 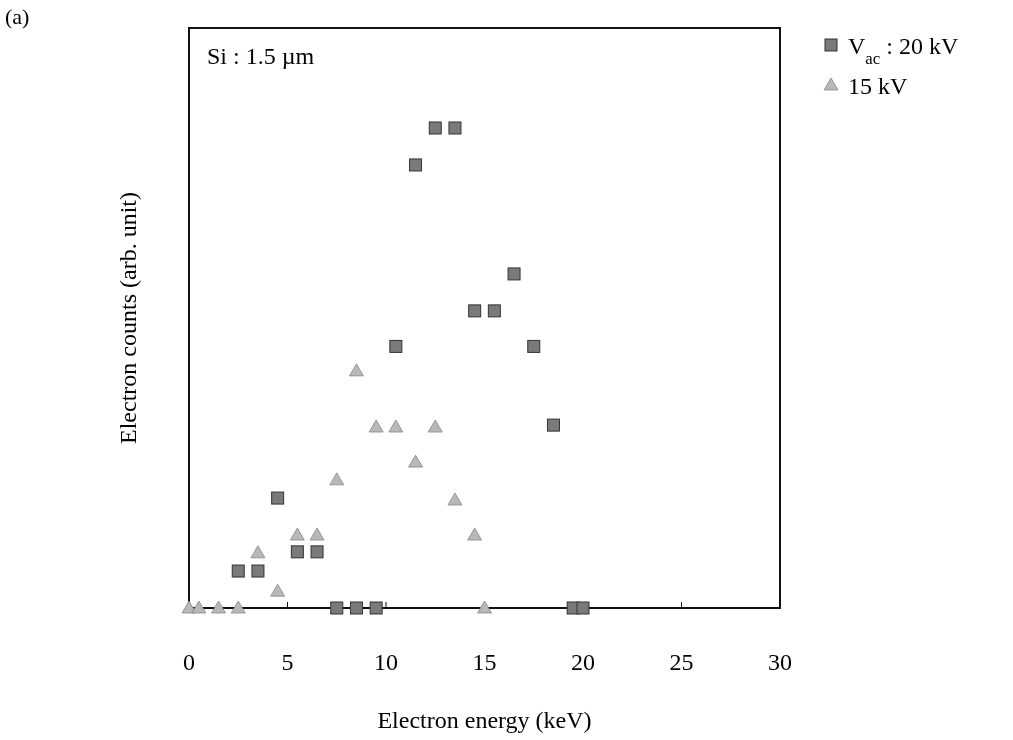 What do you see at coordinates (903, 50) in the screenshot?
I see `legend-label: V$_{ac}$ : 20 kV` at bounding box center [903, 50].